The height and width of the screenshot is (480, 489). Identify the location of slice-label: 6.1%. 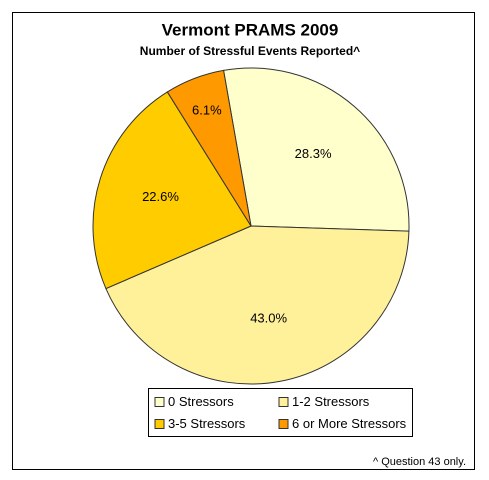
(207, 109).